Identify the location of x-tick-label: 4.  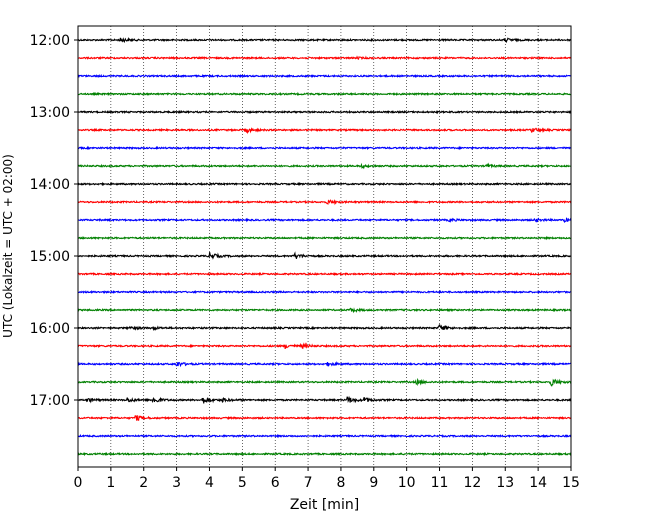
(209, 483).